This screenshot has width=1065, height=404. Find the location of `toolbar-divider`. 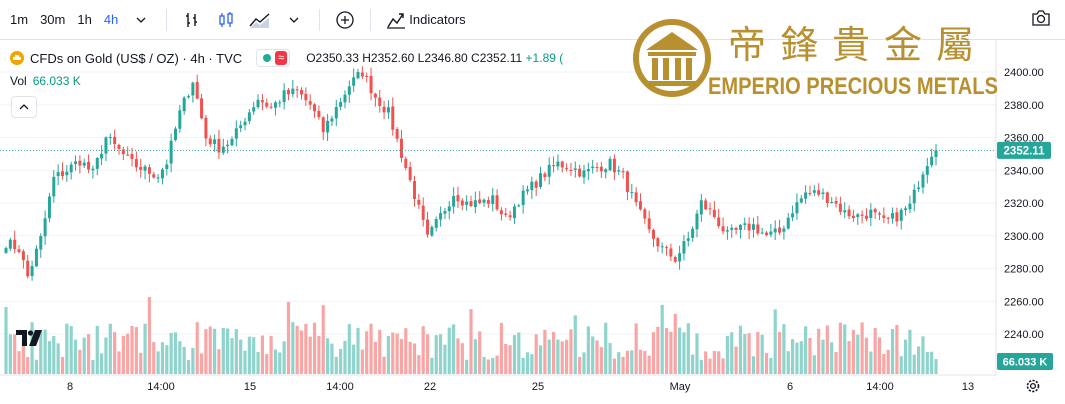

toolbar-divider is located at coordinates (371, 19).